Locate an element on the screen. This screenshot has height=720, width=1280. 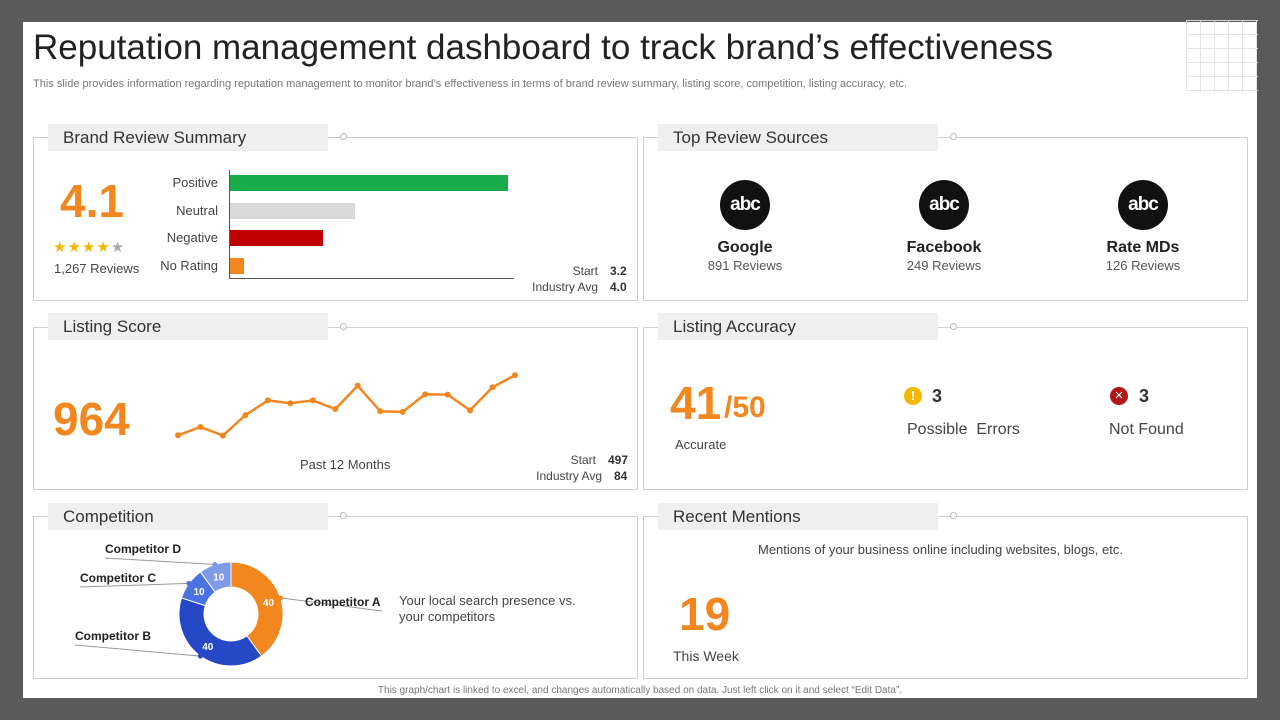
donut-slice-competitor-b is located at coordinates (220, 632).